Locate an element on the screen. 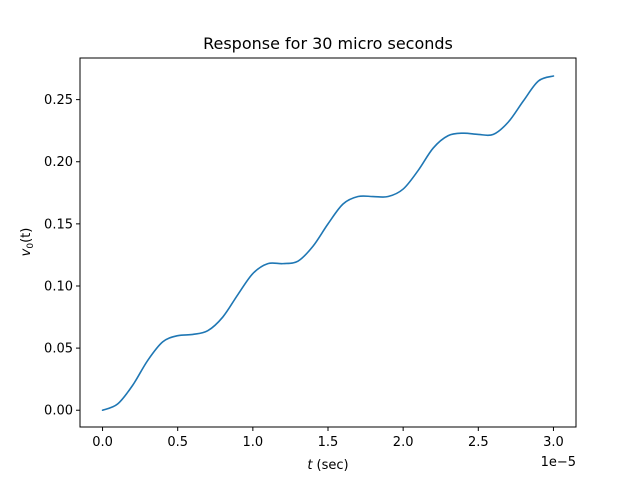  y-tick-label: 0.15 is located at coordinates (58, 224).